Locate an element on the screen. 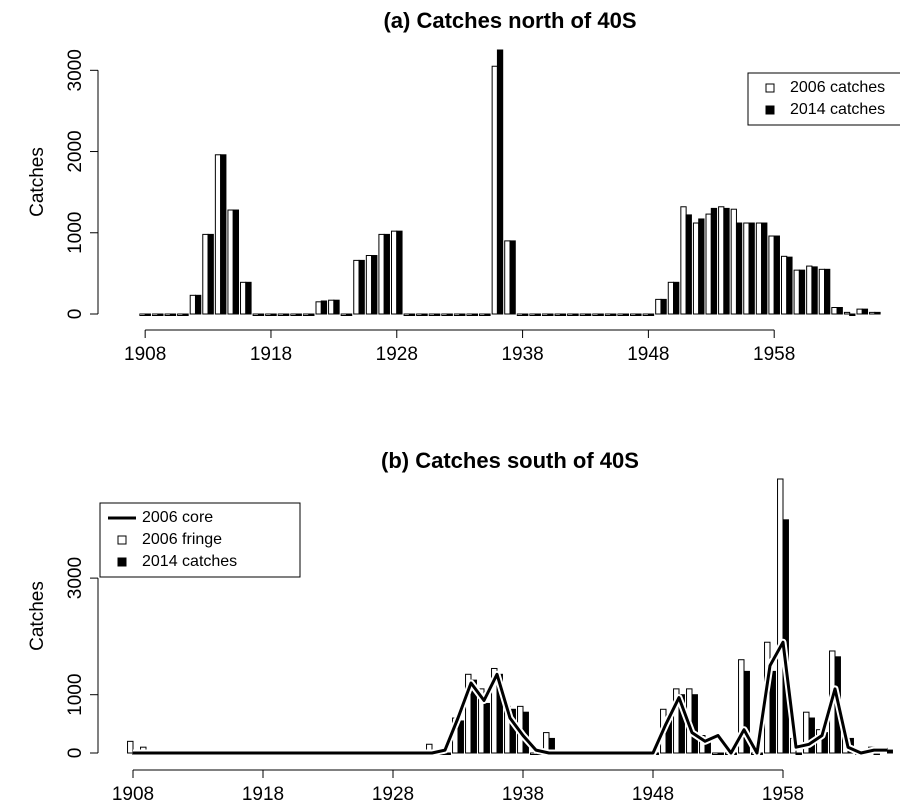  x-tick-label: 1938 is located at coordinates (523, 793).